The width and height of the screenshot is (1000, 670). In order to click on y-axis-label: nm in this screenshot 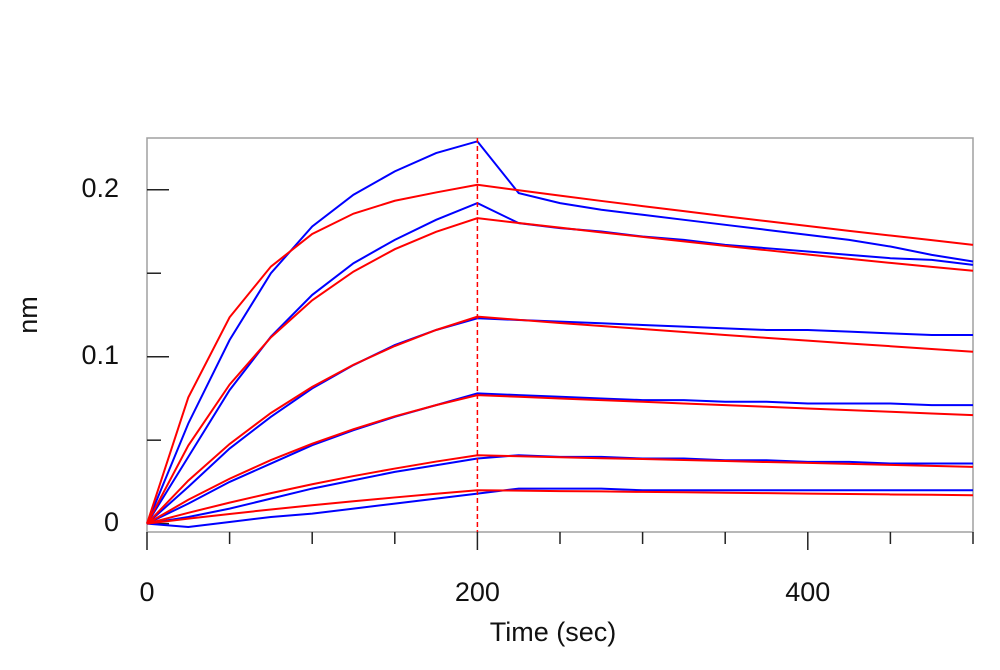, I will do `click(28, 315)`.